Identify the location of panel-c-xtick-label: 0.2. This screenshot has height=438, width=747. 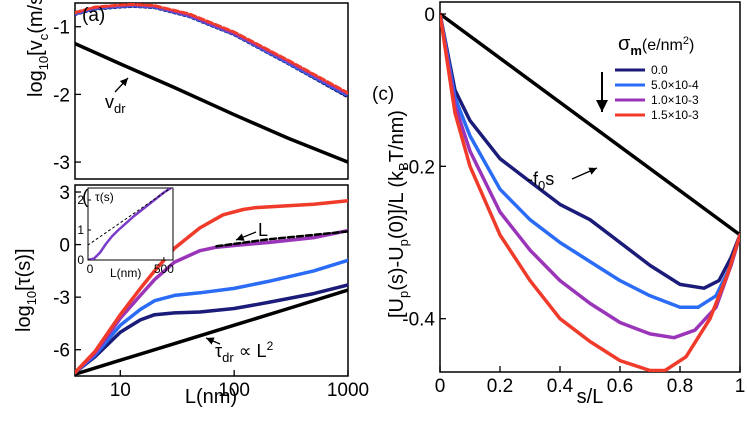
(500, 386).